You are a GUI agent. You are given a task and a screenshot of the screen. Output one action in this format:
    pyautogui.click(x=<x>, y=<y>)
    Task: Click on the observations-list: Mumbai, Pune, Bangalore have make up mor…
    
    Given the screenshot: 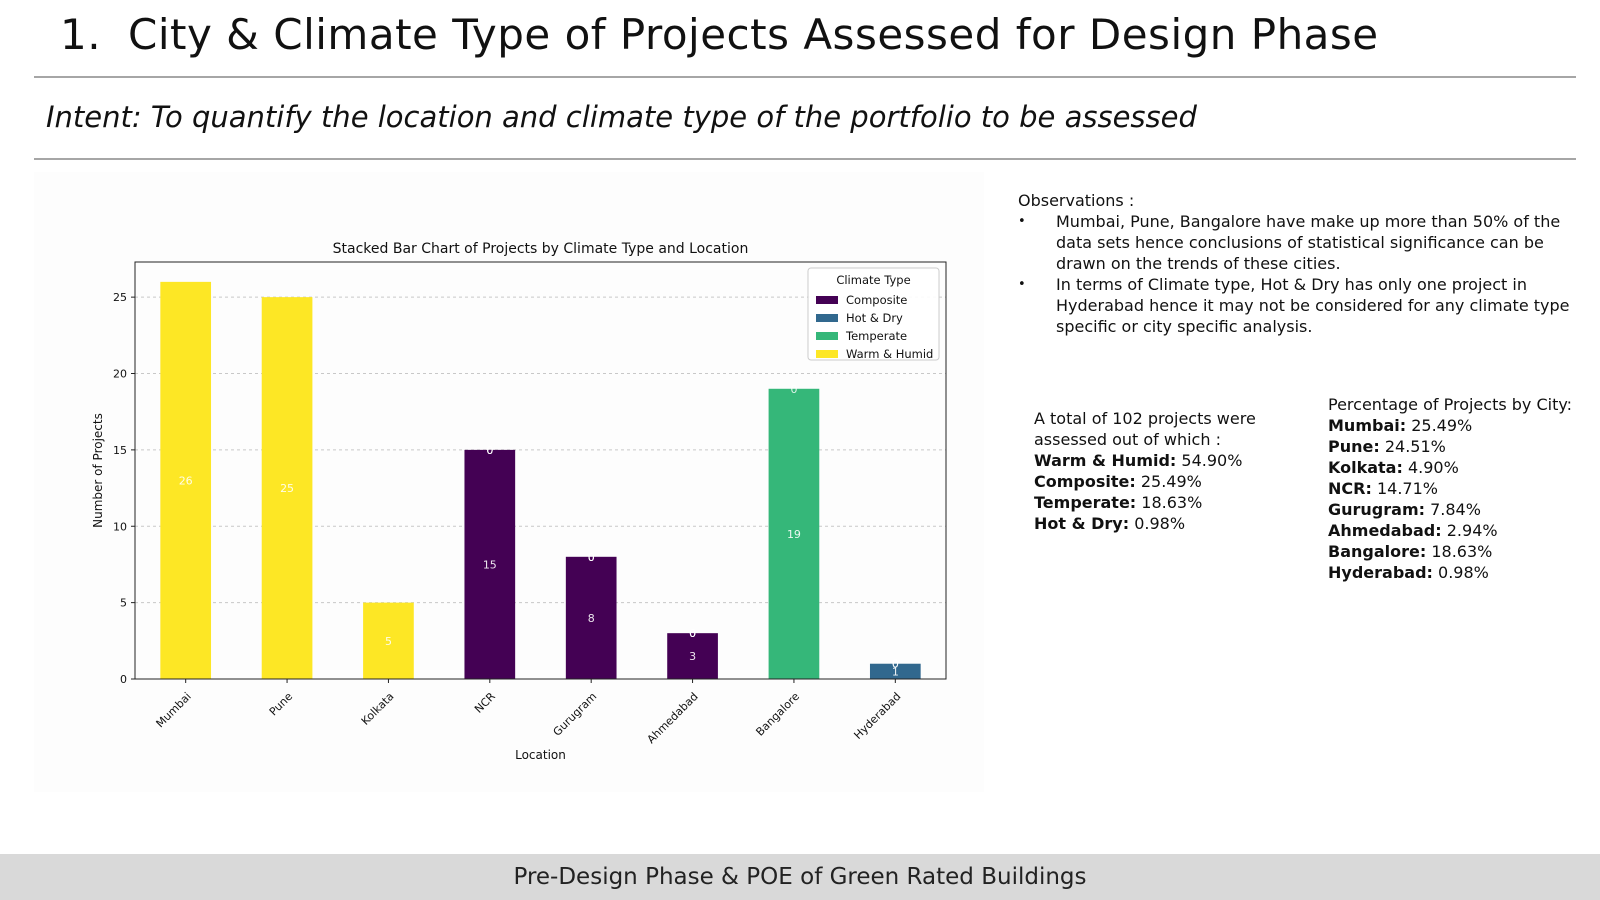 What is the action you would take?
    pyautogui.click(x=1298, y=274)
    